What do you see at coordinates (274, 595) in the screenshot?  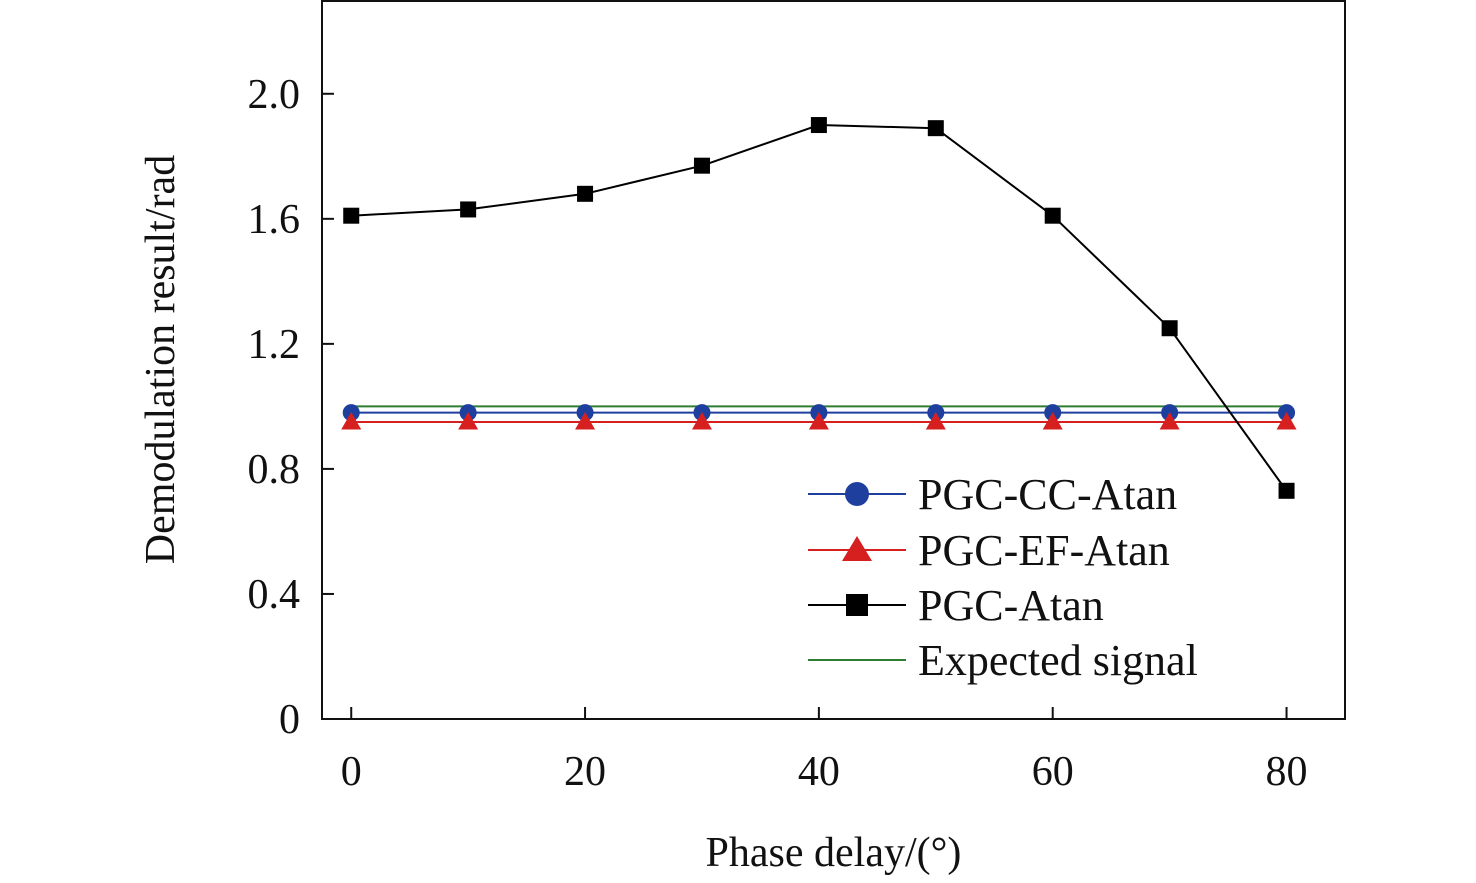 I see `y-tick-label: 0.4` at bounding box center [274, 595].